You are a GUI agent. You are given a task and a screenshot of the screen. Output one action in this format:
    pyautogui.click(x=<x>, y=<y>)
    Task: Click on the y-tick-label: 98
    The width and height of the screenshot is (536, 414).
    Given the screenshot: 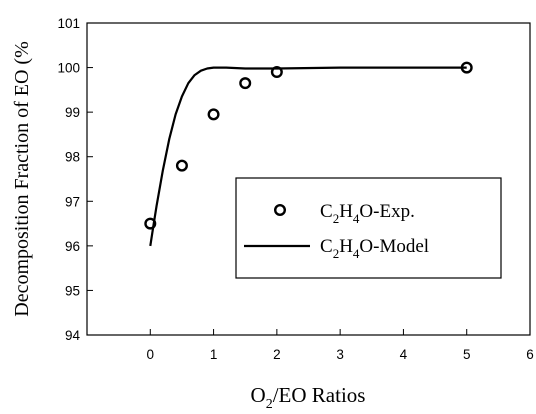 What is the action you would take?
    pyautogui.click(x=72, y=157)
    